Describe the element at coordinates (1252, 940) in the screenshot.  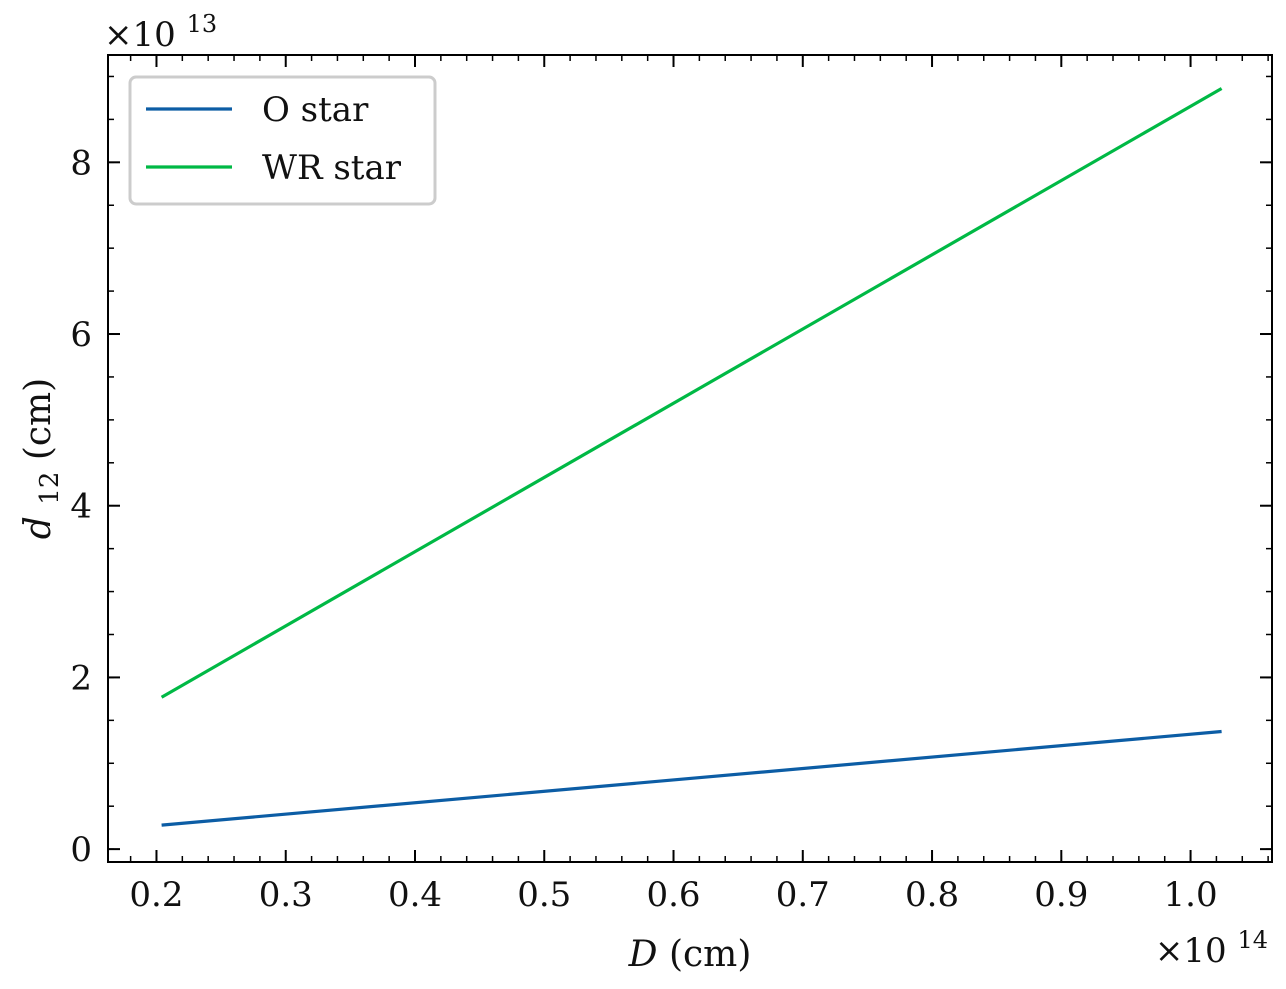
I see `x-offset-exponent: 14` at that location.